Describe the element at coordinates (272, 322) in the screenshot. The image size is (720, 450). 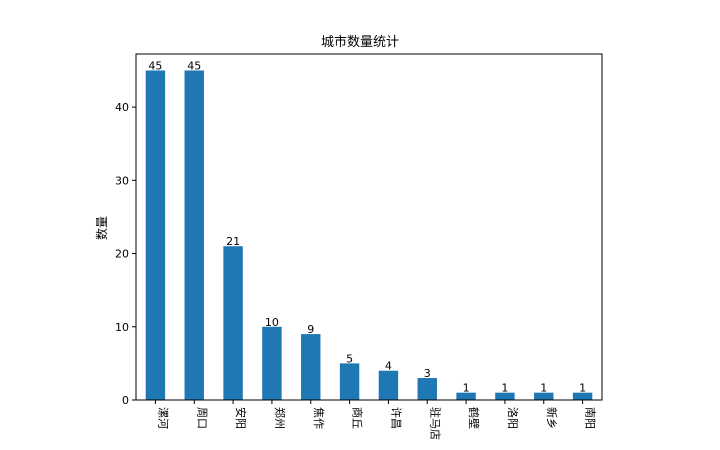
I see `data-label: 10` at that location.